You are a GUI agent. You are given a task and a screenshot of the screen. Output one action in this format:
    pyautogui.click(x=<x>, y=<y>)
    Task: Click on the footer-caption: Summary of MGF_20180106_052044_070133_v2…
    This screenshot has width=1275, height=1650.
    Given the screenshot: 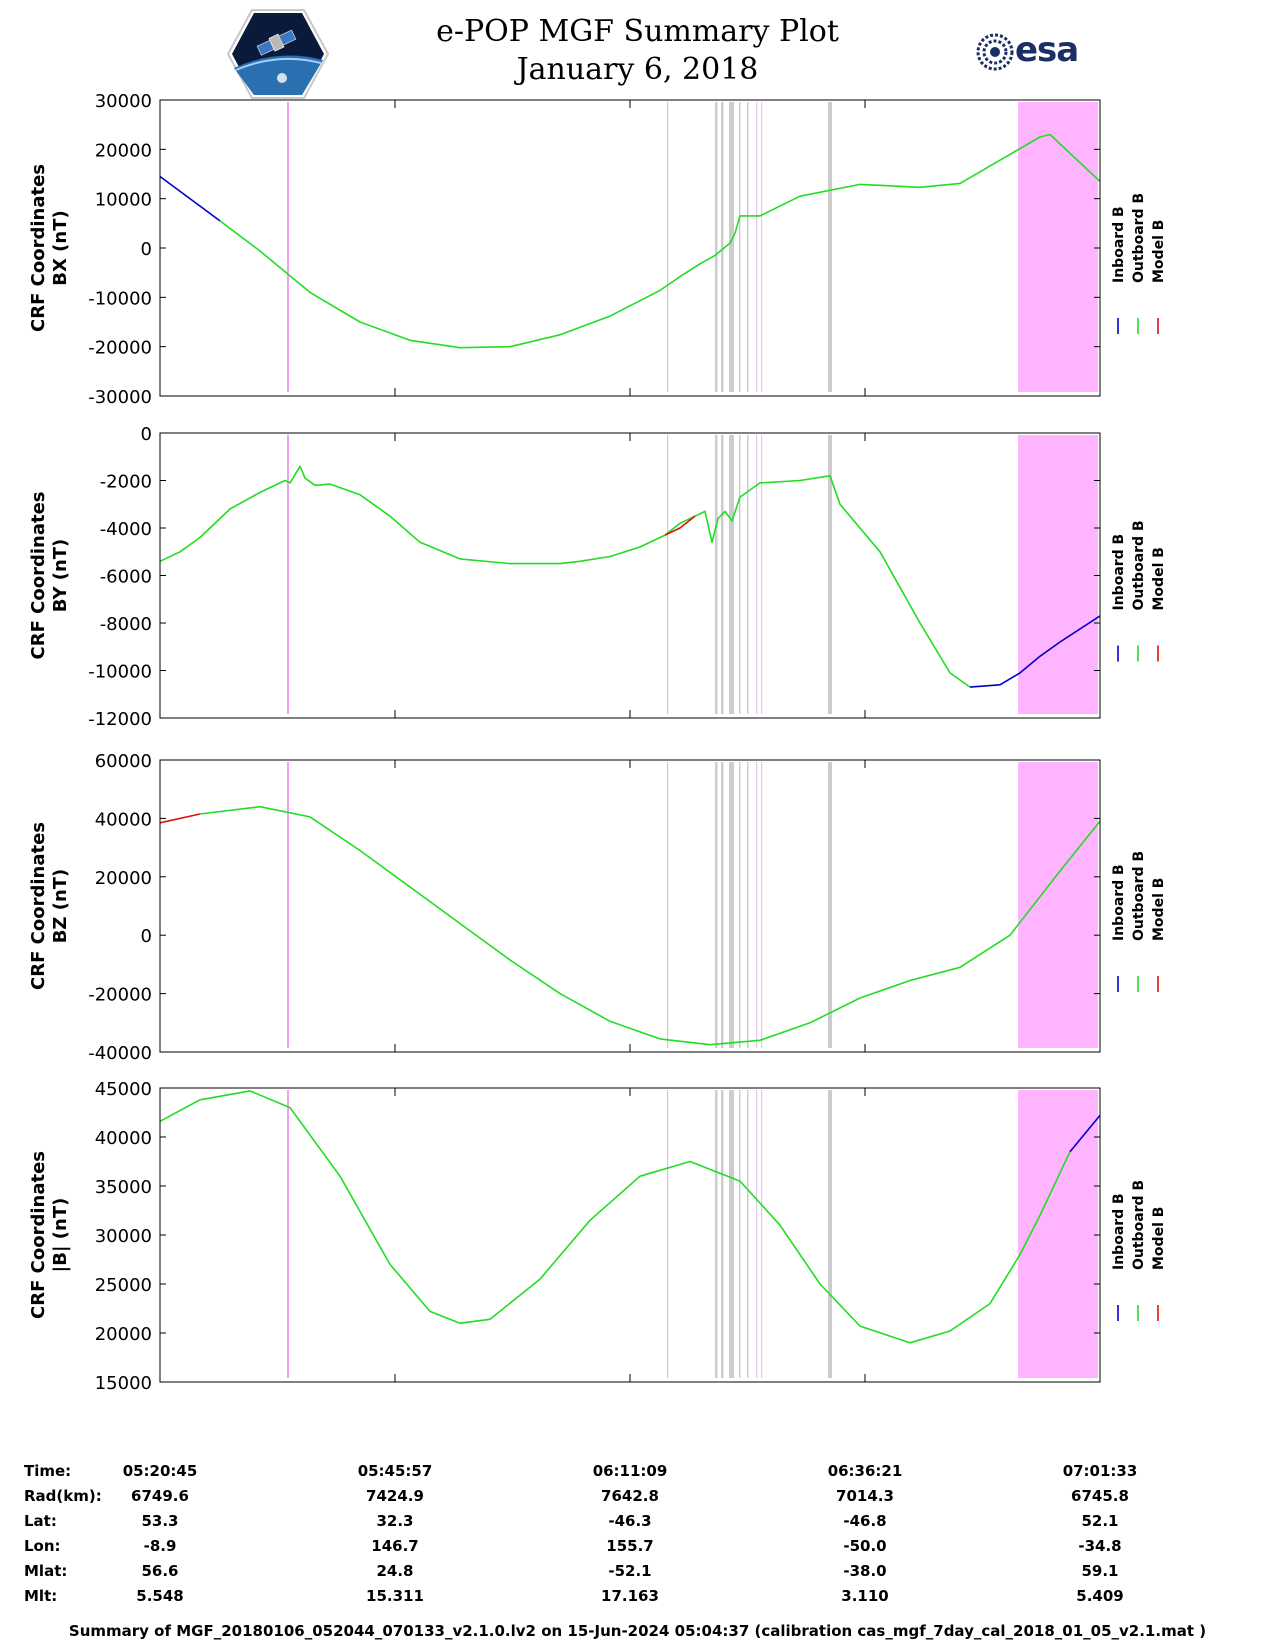 What is the action you would take?
    pyautogui.click(x=637, y=1631)
    